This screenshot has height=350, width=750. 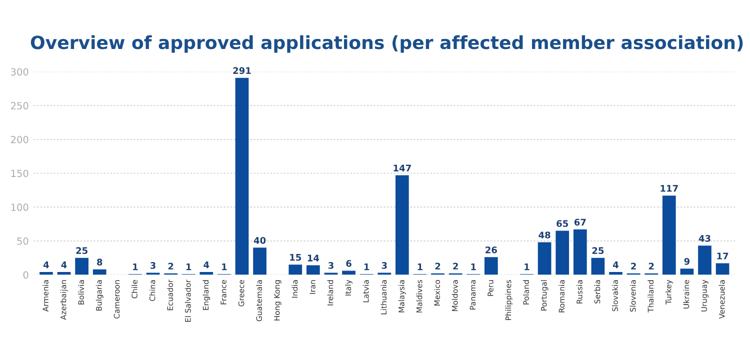 What do you see at coordinates (25, 275) in the screenshot?
I see `y-tick-label: 0` at bounding box center [25, 275].